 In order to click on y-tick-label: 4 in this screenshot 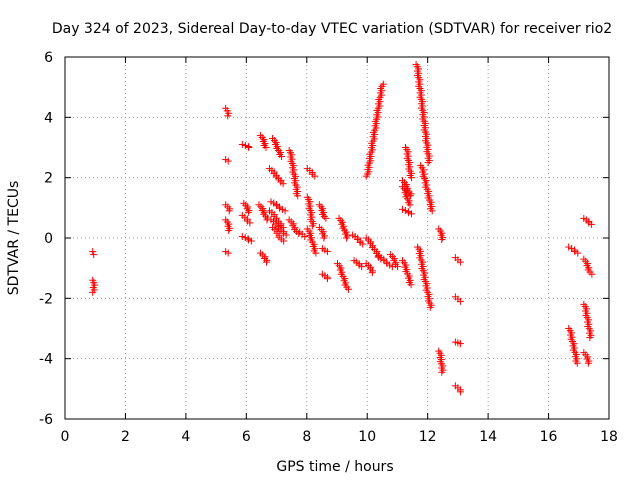, I will do `click(48, 118)`.